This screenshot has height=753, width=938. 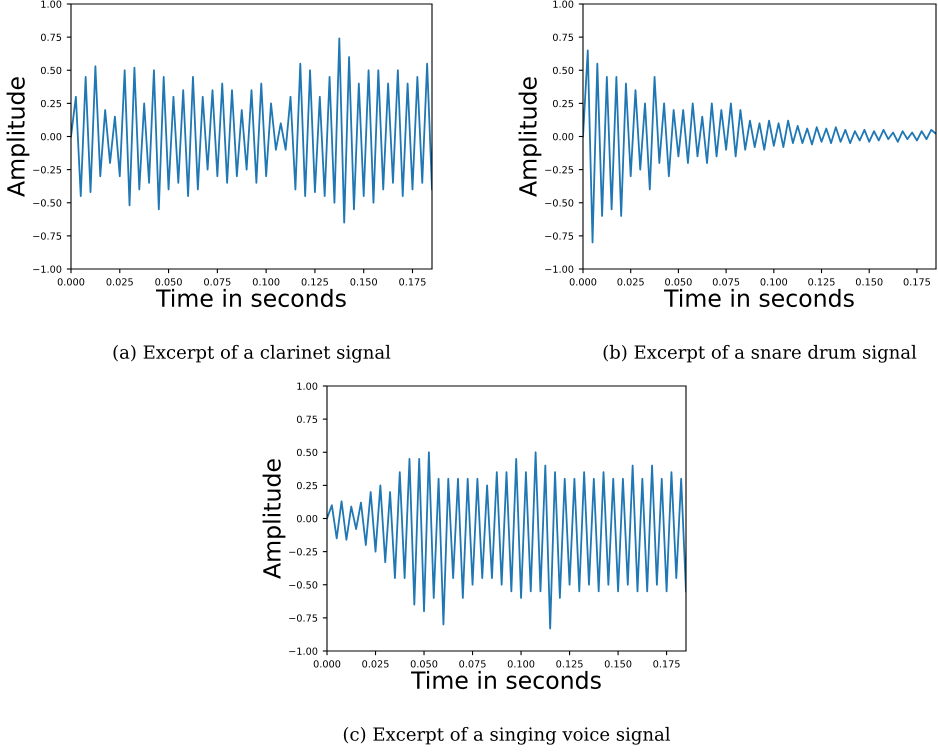 I want to click on text: (c) Excerpt of a singing voice signal, so click(x=507, y=735).